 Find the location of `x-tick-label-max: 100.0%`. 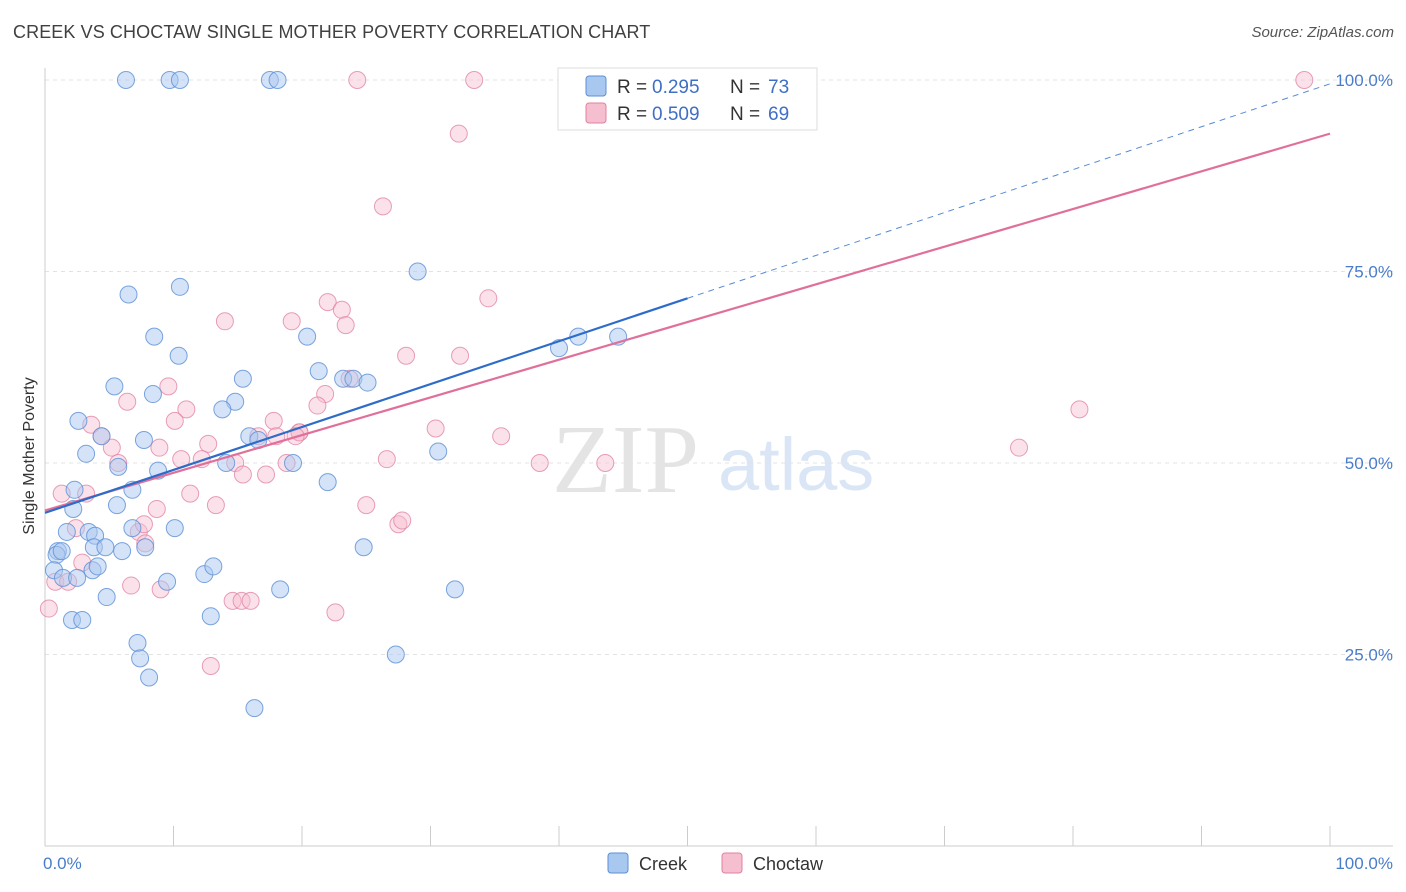

x-tick-label-max: 100.0% is located at coordinates (1364, 863).